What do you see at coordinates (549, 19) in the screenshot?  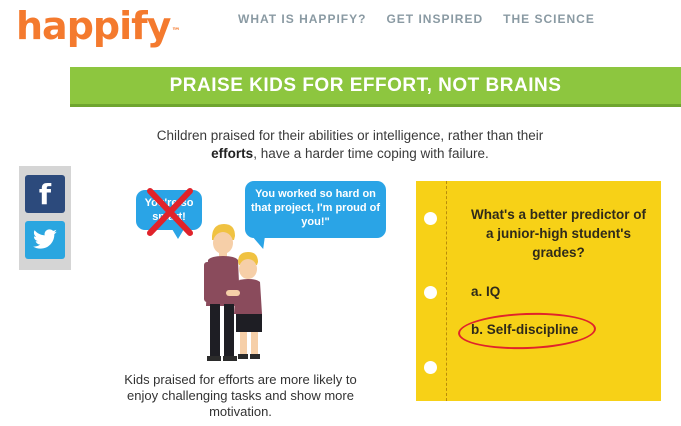 I see `nav-the-science: THE SCIENCE` at bounding box center [549, 19].